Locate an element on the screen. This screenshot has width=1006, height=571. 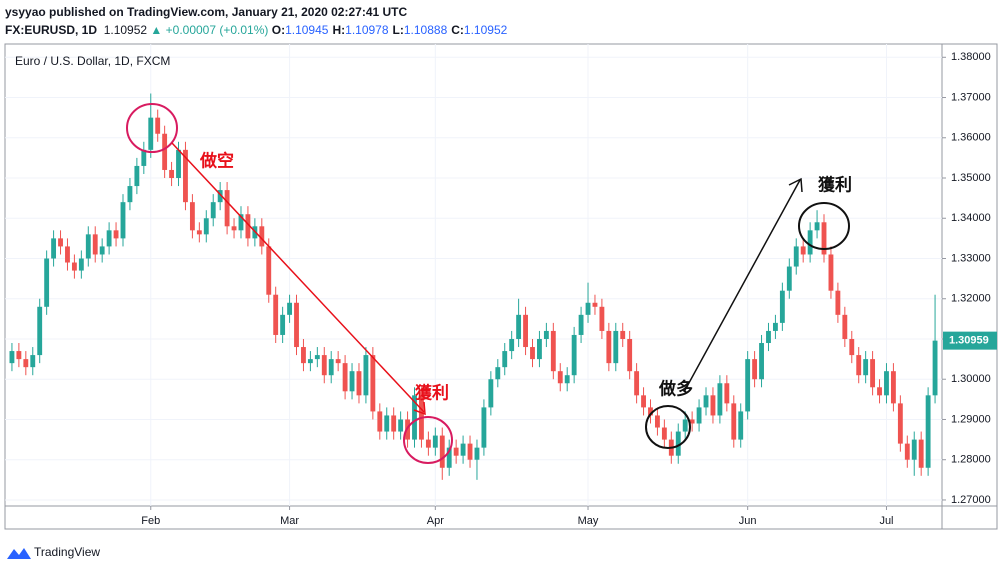
arrow-head is located at coordinates (795, 185).